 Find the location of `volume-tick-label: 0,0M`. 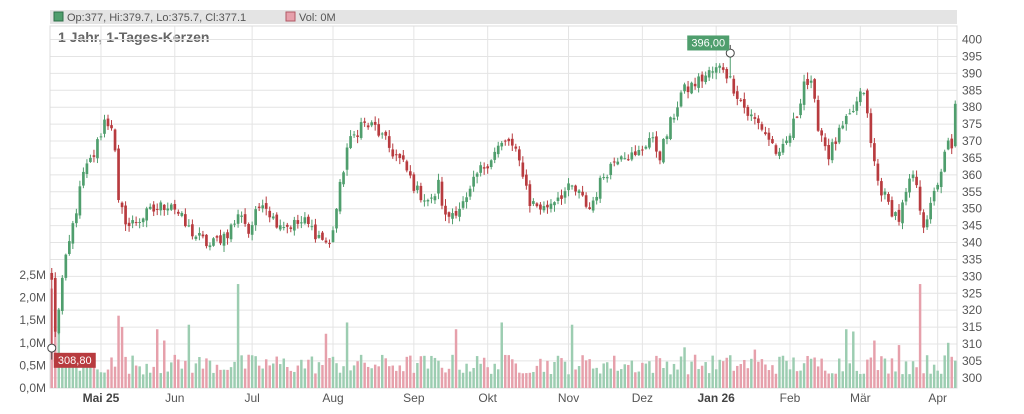

volume-tick-label: 0,0M is located at coordinates (32, 388).